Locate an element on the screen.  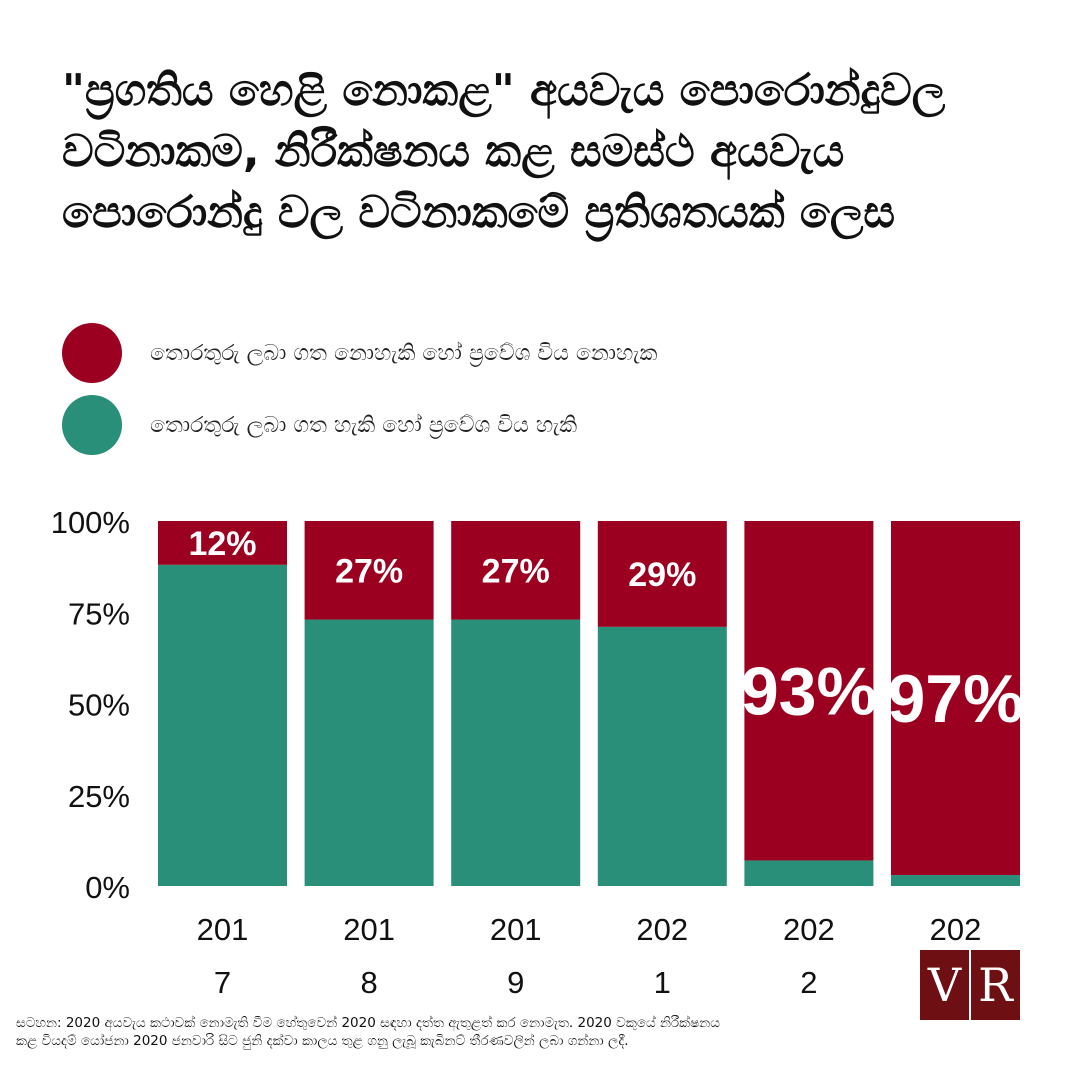
y-tick-label: 25% is located at coordinates (99, 796).